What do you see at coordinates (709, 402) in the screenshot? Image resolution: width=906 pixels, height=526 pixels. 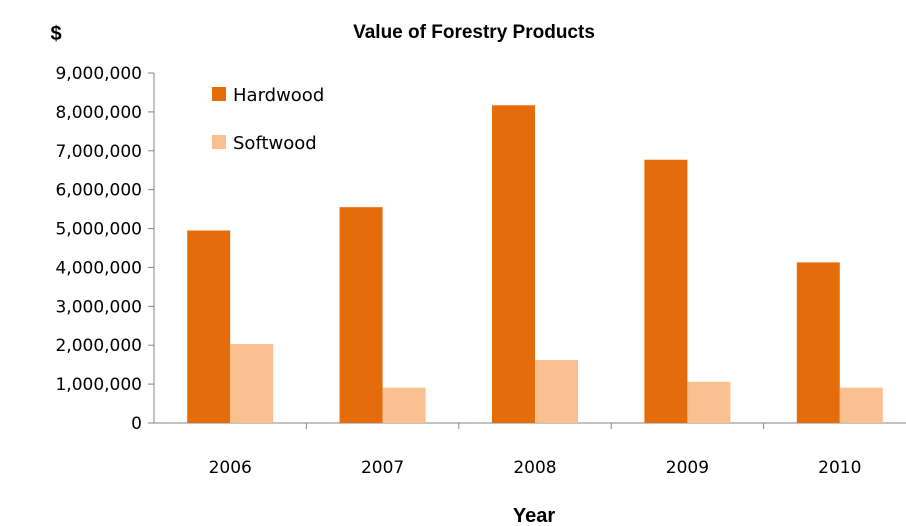 I see `bar-softwood-2009` at bounding box center [709, 402].